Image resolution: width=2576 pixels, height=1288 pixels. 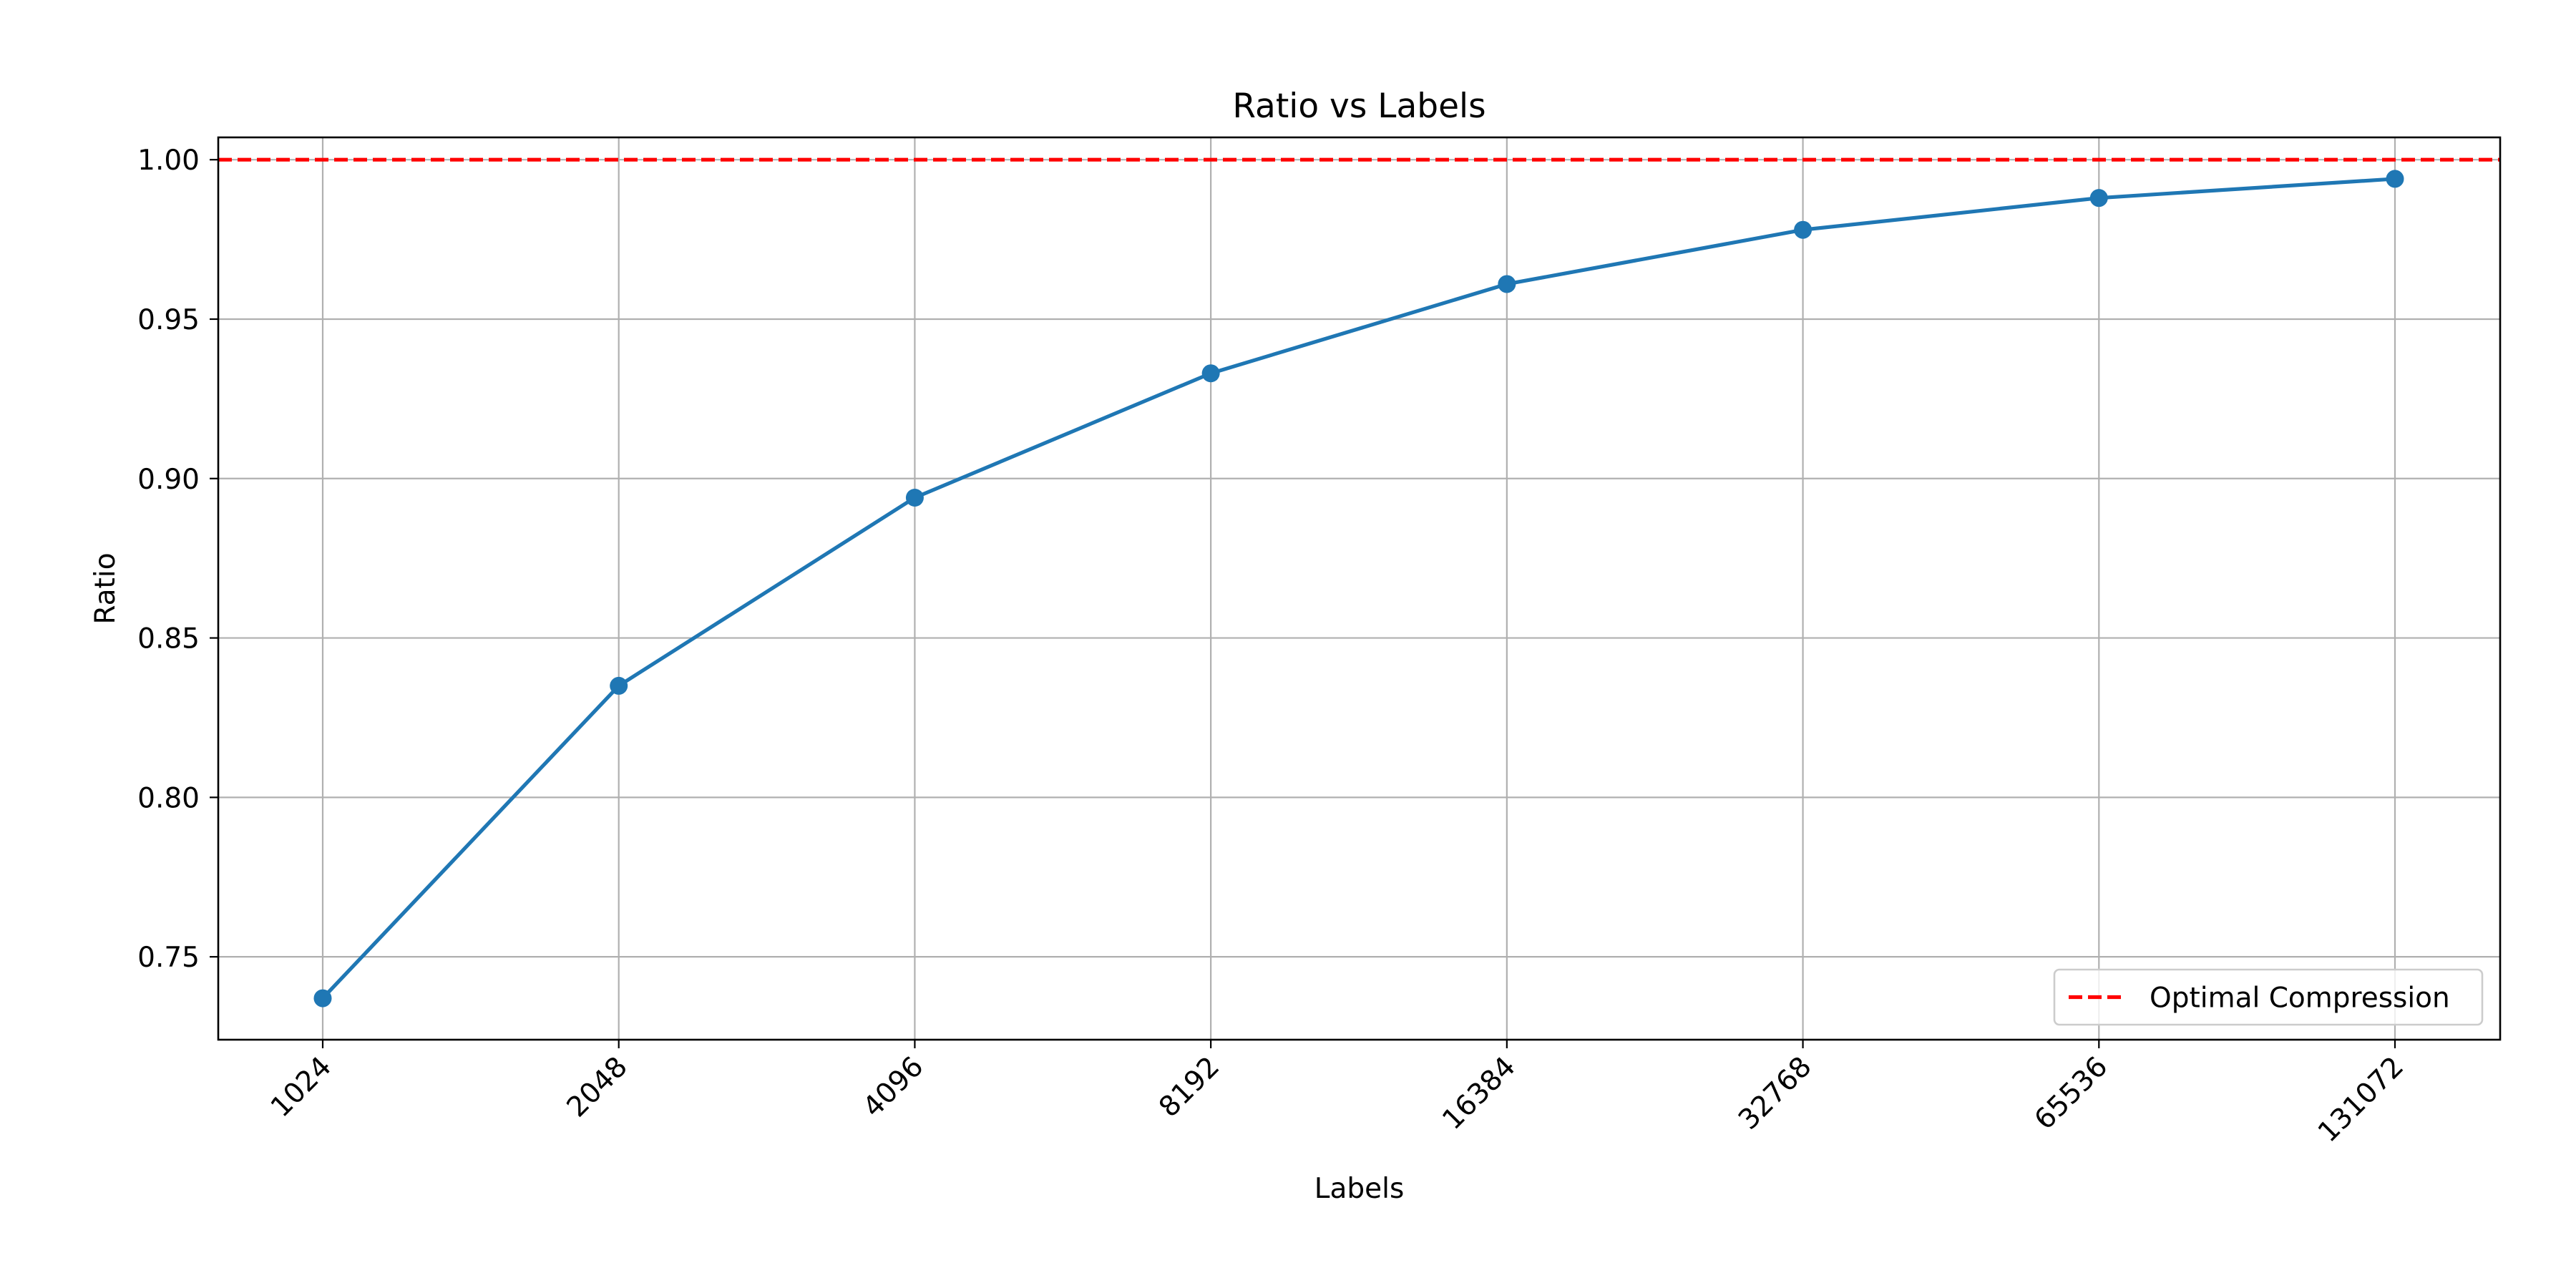 What do you see at coordinates (1359, 1189) in the screenshot?
I see `x-axis-label: Labels` at bounding box center [1359, 1189].